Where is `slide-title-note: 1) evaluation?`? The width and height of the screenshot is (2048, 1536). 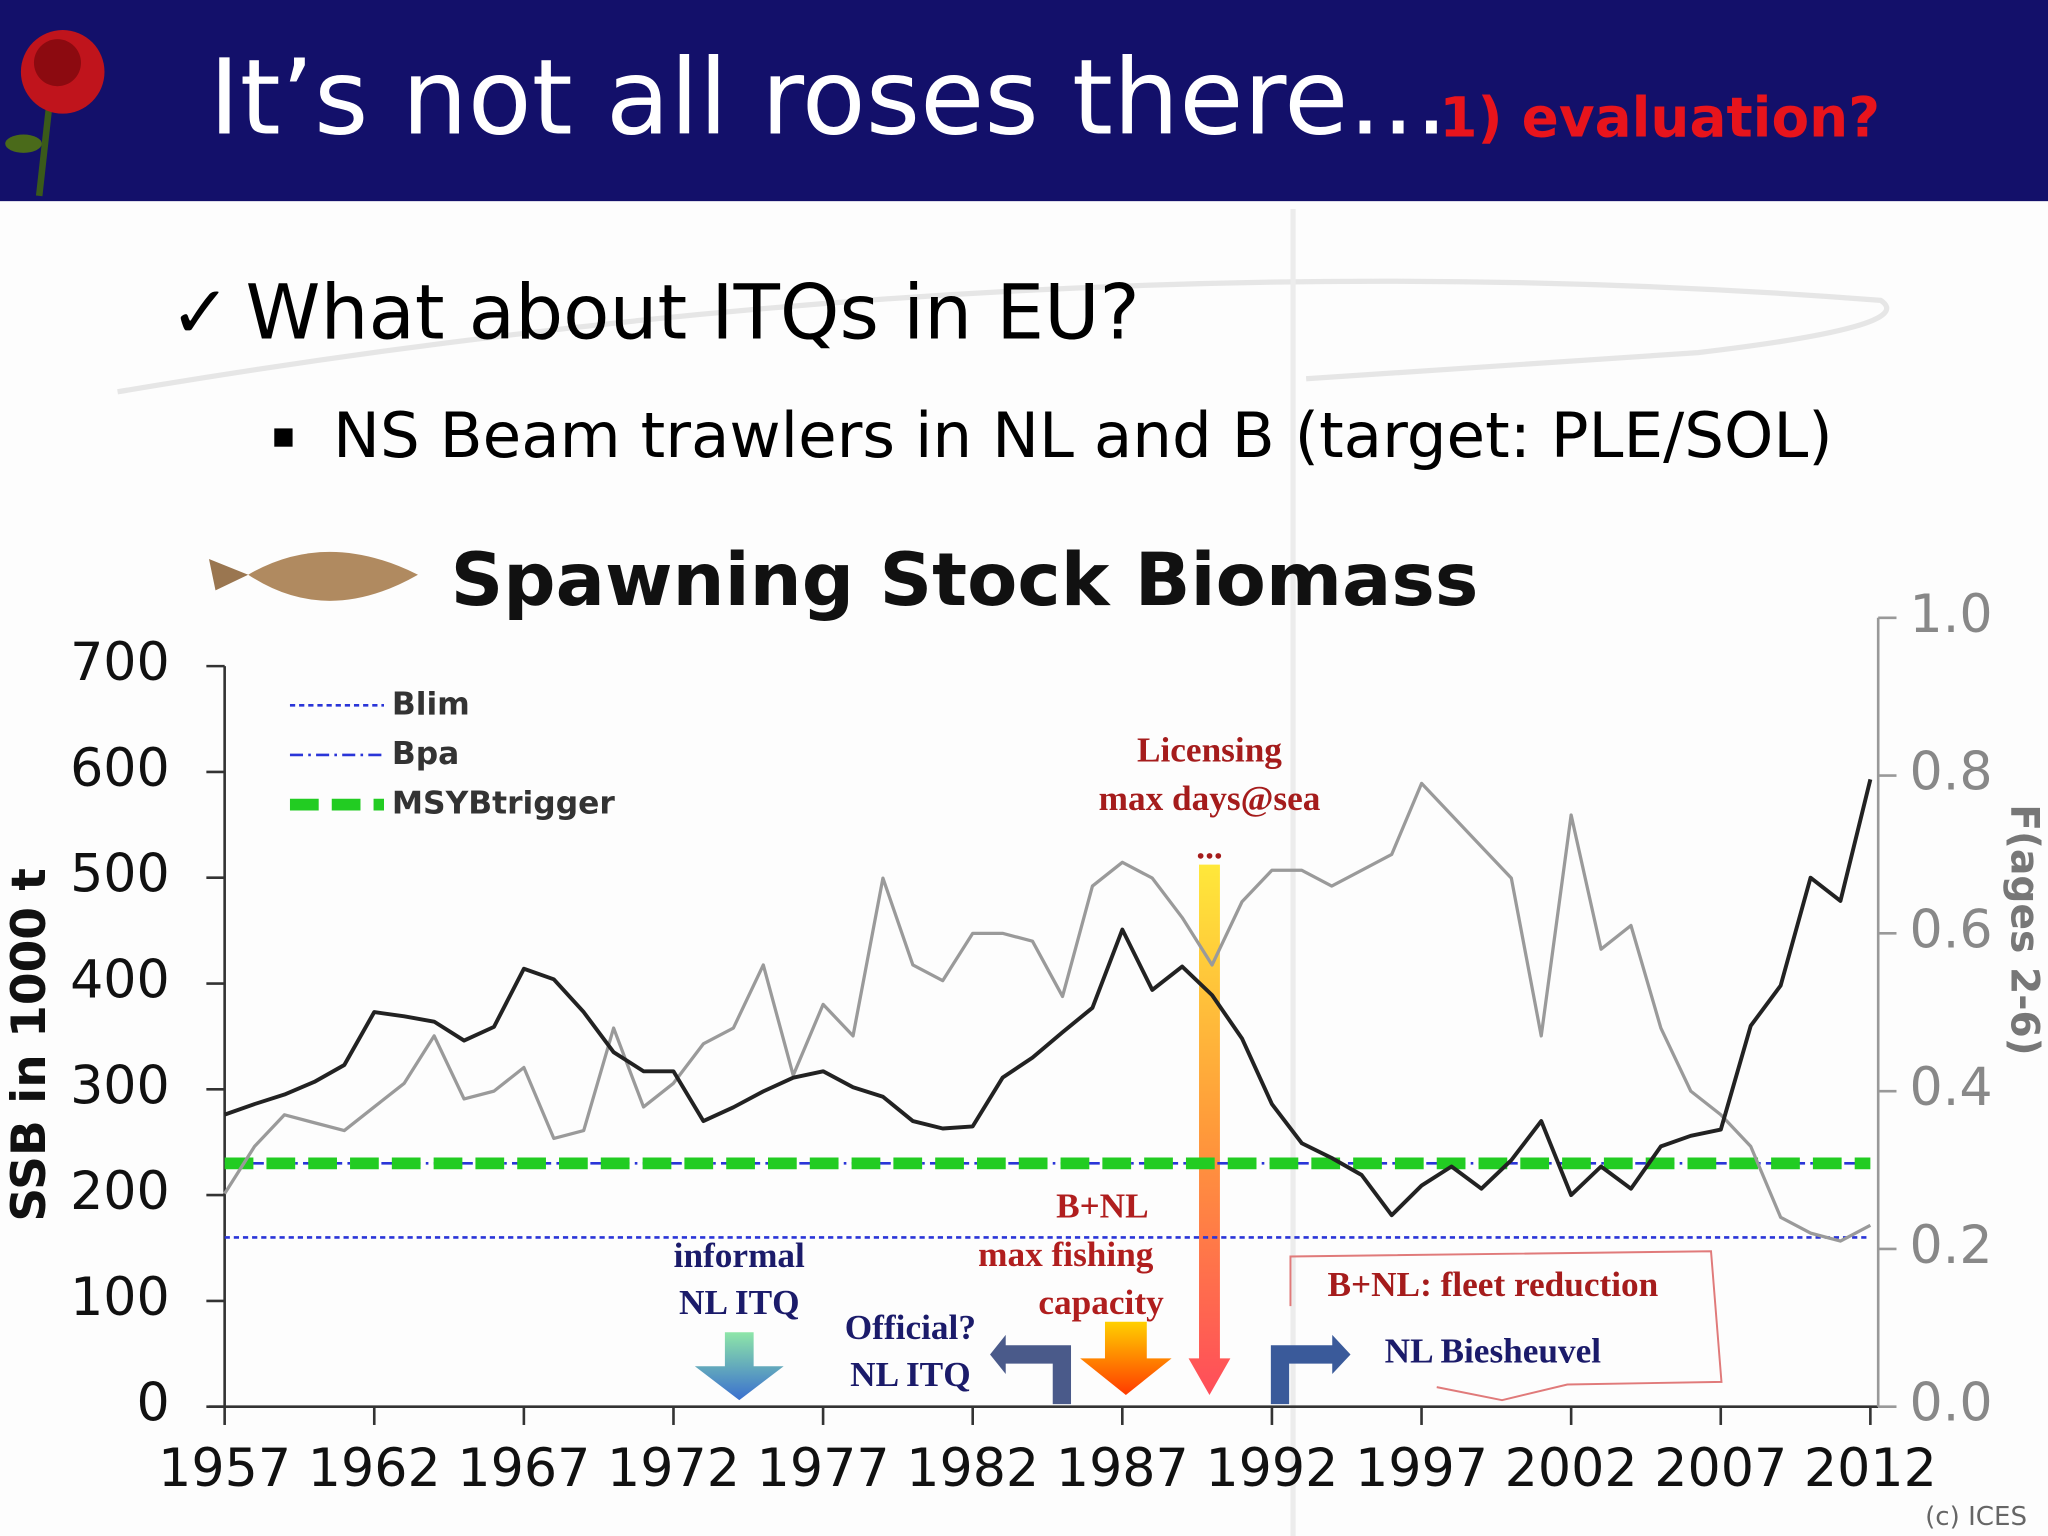
slide-title-note: 1) evaluation? is located at coordinates (1659, 118).